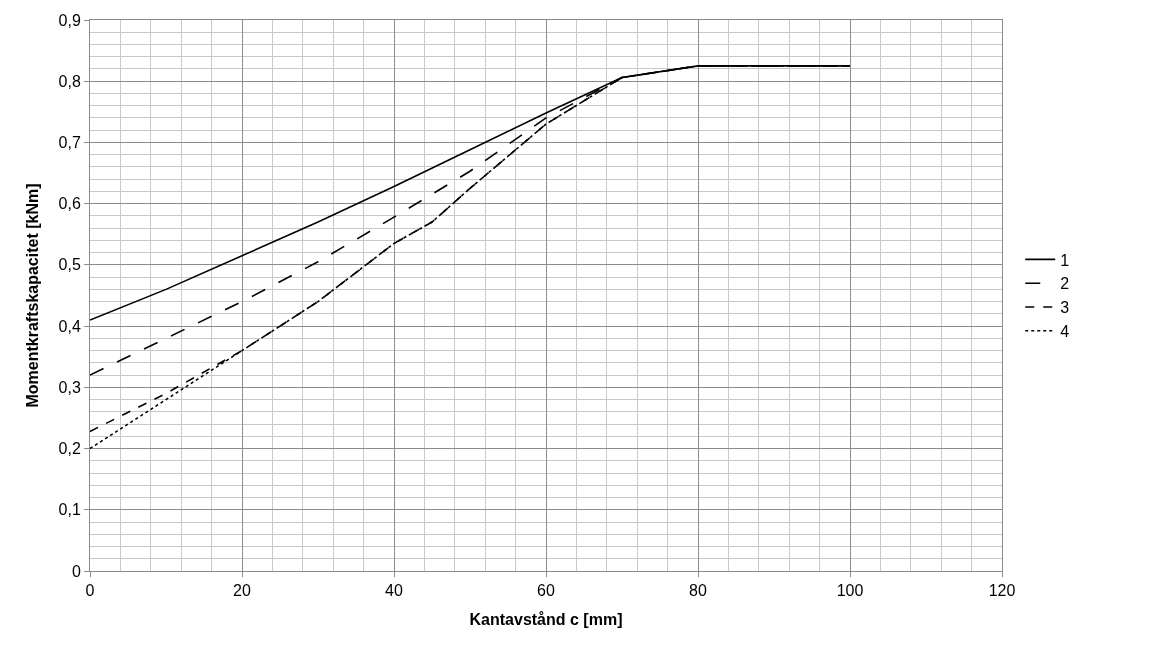  What do you see at coordinates (69, 387) in the screenshot?
I see `y-tick-label: 0,3` at bounding box center [69, 387].